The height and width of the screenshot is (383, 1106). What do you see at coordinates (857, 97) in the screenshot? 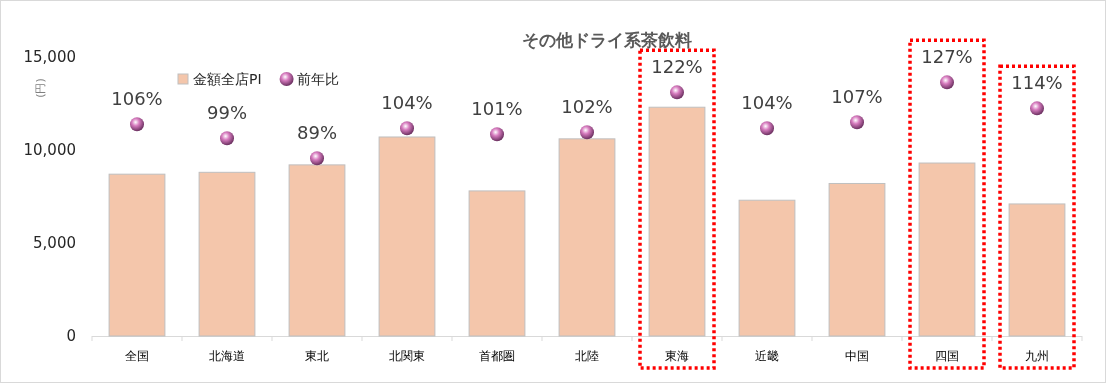
I see `data-label: 107%` at bounding box center [857, 97].